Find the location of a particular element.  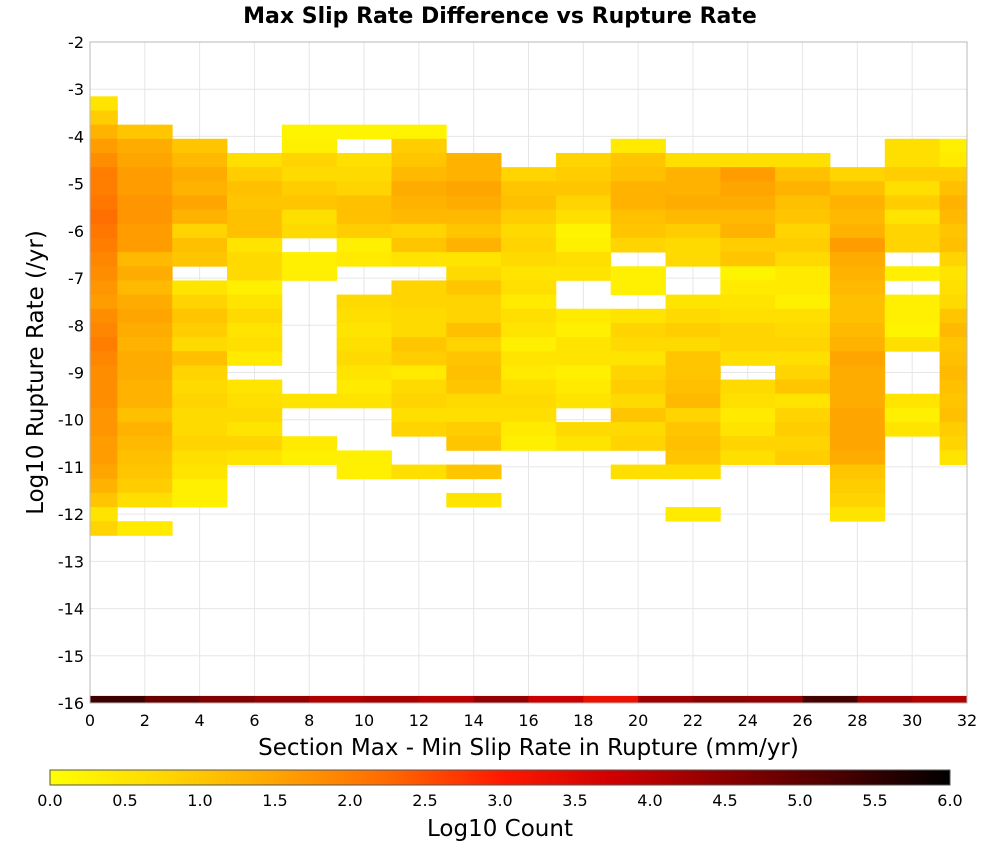

colorbar-tick-label: 5.0 is located at coordinates (799, 800).